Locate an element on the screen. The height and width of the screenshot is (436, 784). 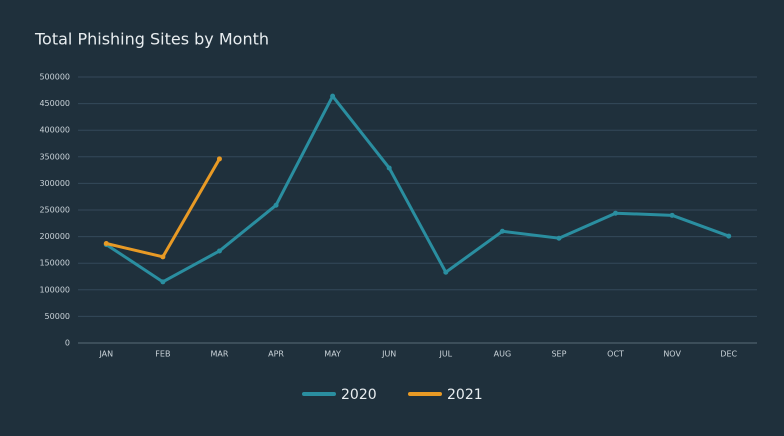
x-tick-label: DEC is located at coordinates (728, 354).